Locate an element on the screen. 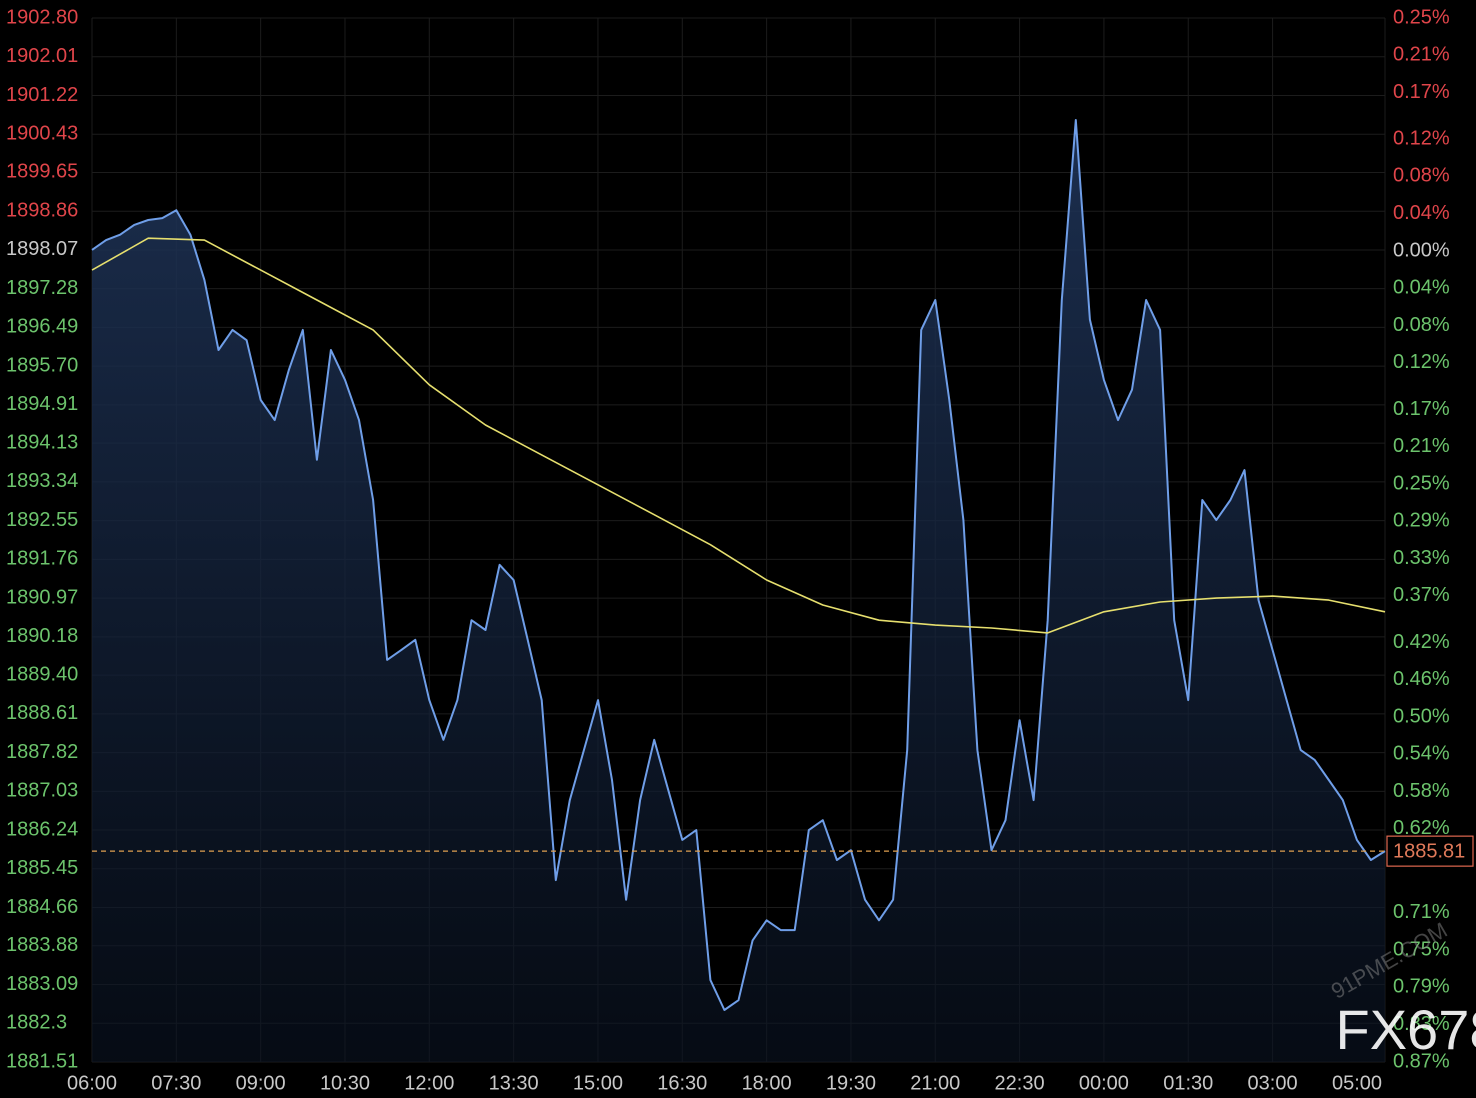  x-tick-label: 12:00 is located at coordinates (429, 1083).